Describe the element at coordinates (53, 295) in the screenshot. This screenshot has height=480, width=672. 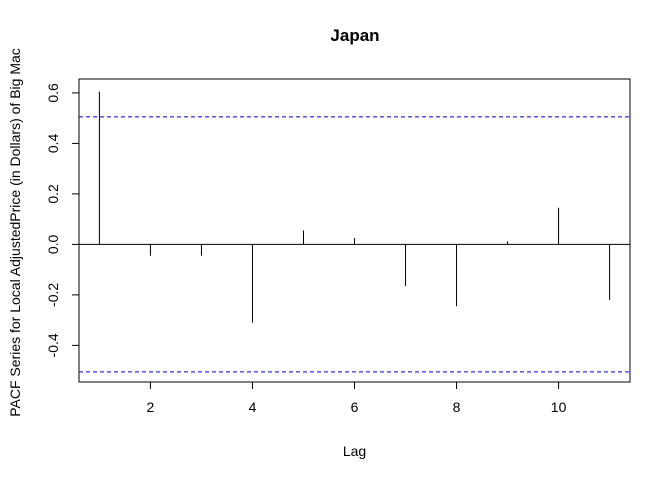
I see `y-tick-label-1: -0.2` at that location.